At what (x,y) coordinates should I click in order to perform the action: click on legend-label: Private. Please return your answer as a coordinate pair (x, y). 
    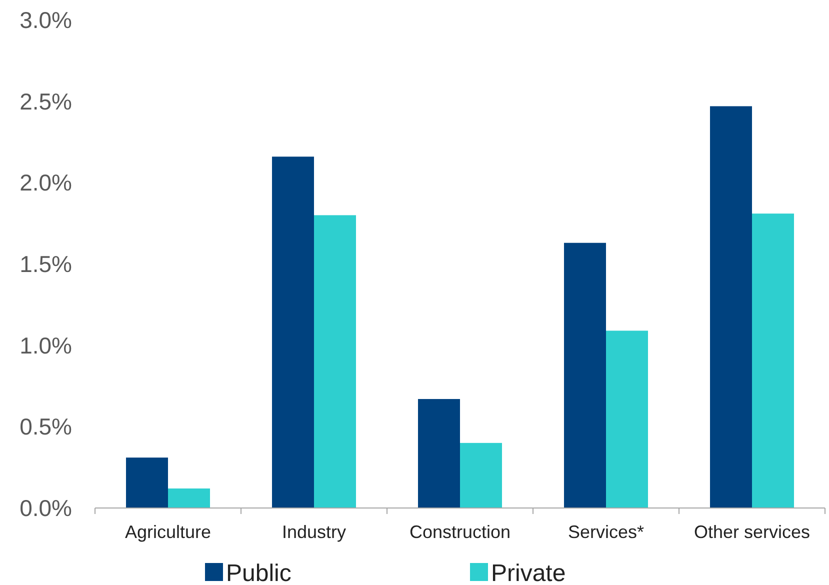
    Looking at the image, I should click on (528, 572).